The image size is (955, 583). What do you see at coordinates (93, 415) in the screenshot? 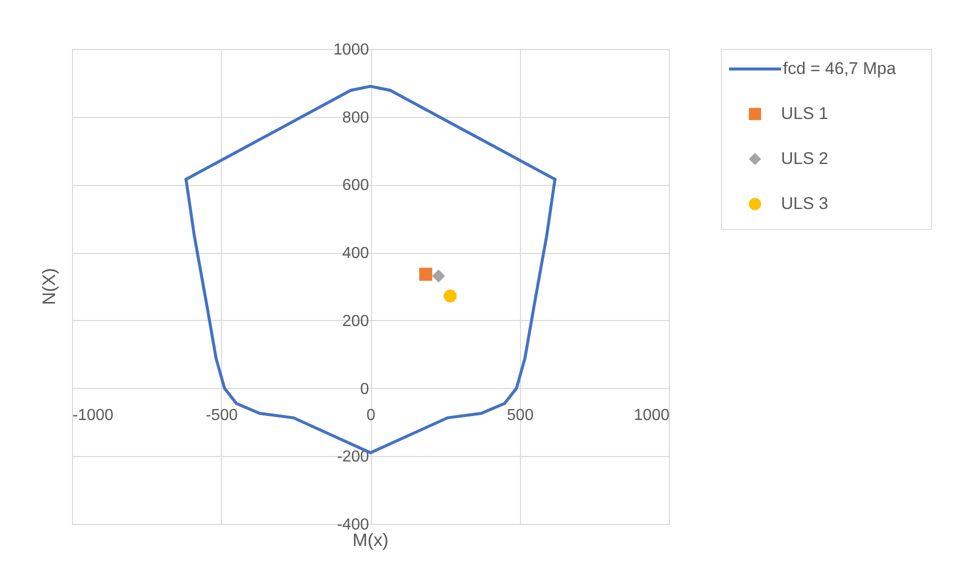
I see `x-tick-label: -1000` at bounding box center [93, 415].